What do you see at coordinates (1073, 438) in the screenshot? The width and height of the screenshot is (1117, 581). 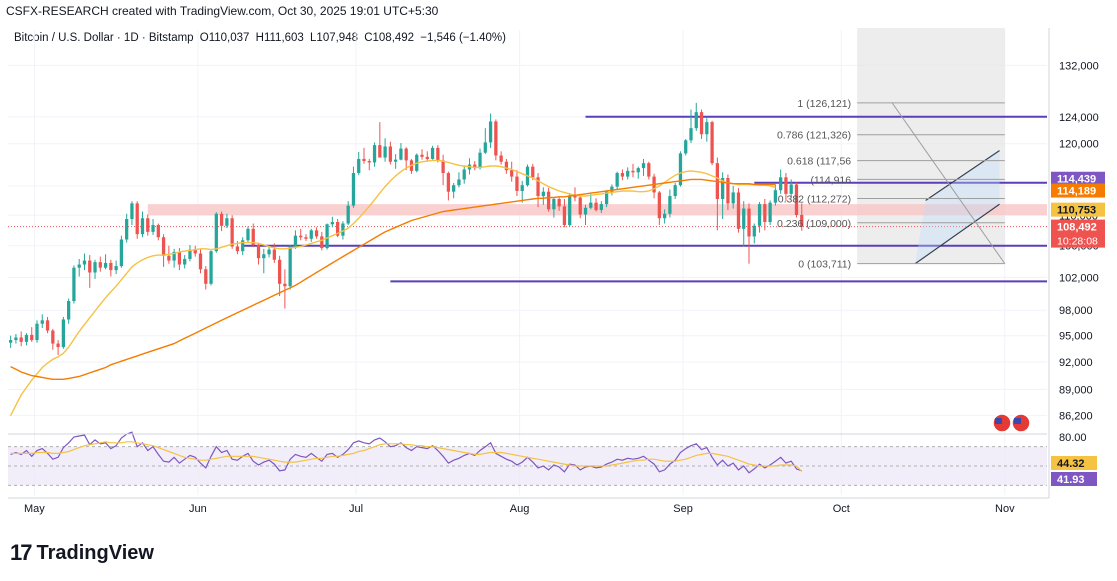 I see `rsi-axis-label: 80.00` at bounding box center [1073, 438].